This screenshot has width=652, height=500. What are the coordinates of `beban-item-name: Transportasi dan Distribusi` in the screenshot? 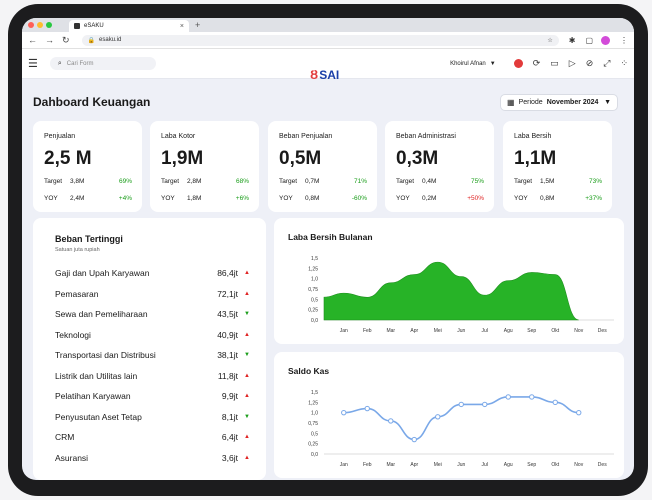 It's located at (105, 355).